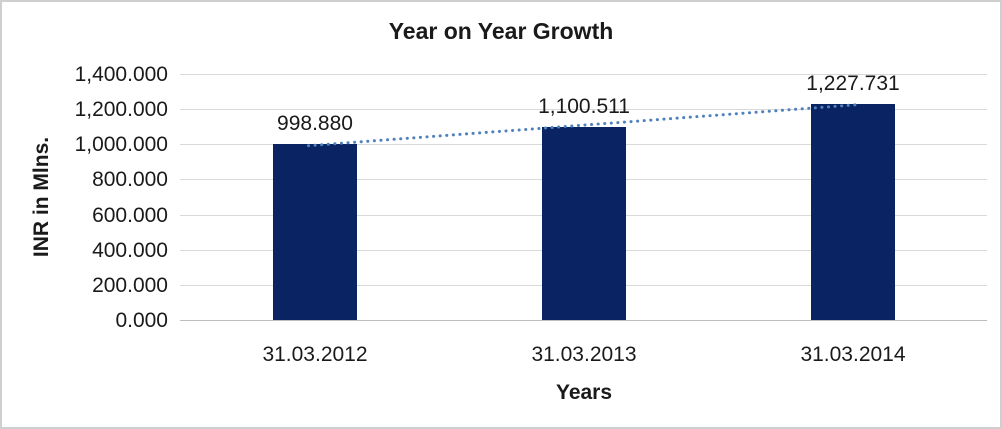 Image resolution: width=1002 pixels, height=429 pixels. What do you see at coordinates (121, 74) in the screenshot?
I see `y-tick-label: 1,400.000` at bounding box center [121, 74].